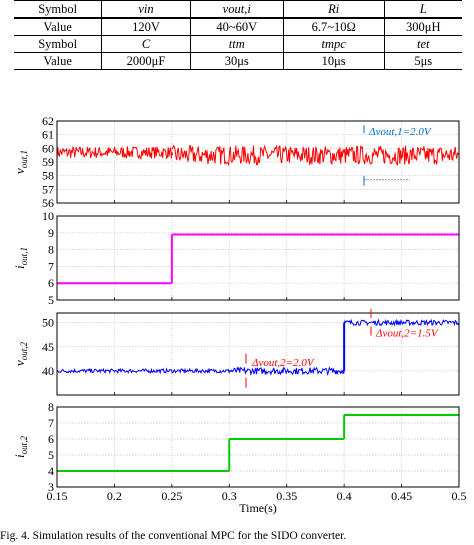  What do you see at coordinates (48, 203) in the screenshot?
I see `y-tick-label: 56` at bounding box center [48, 203].